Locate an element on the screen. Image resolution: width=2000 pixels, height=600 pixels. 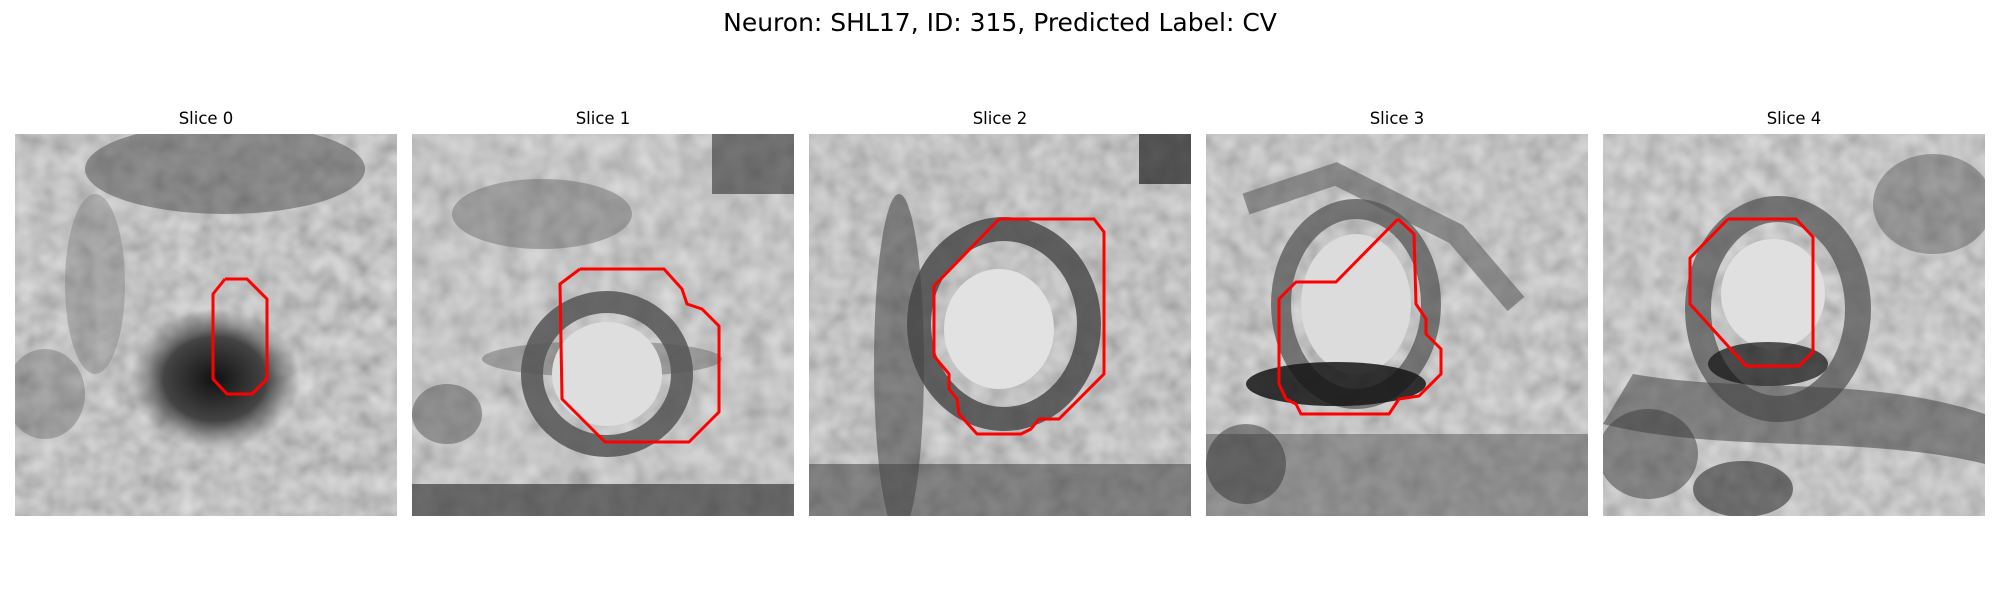
panel-slice-2: Slice 2 is located at coordinates (1000, 312).